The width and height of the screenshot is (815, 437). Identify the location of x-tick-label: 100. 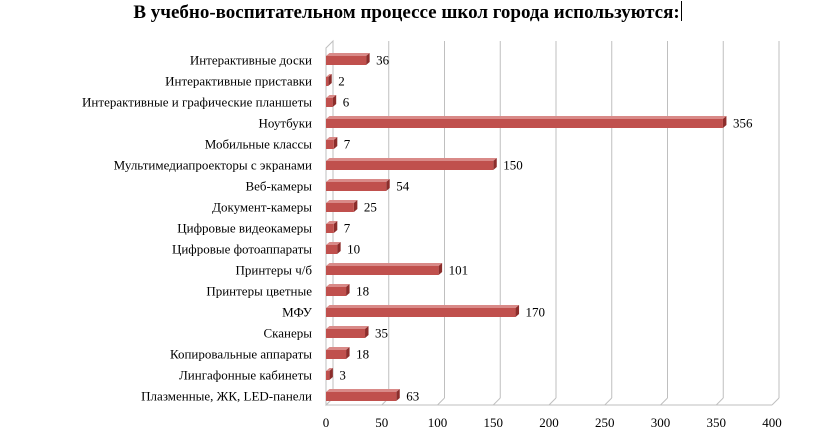
(438, 422).